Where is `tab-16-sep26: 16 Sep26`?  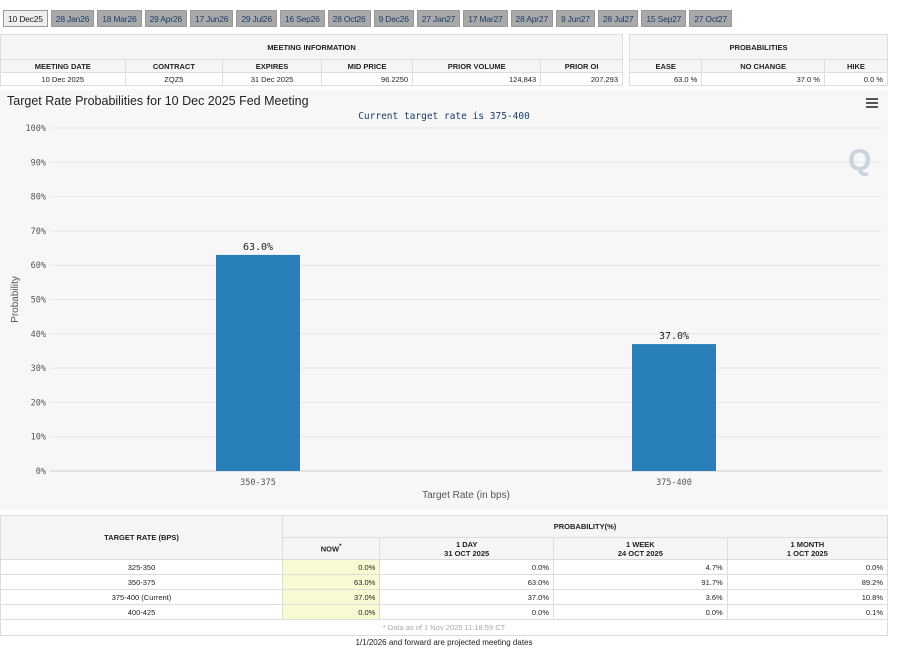
tab-16-sep26: 16 Sep26 is located at coordinates (302, 18).